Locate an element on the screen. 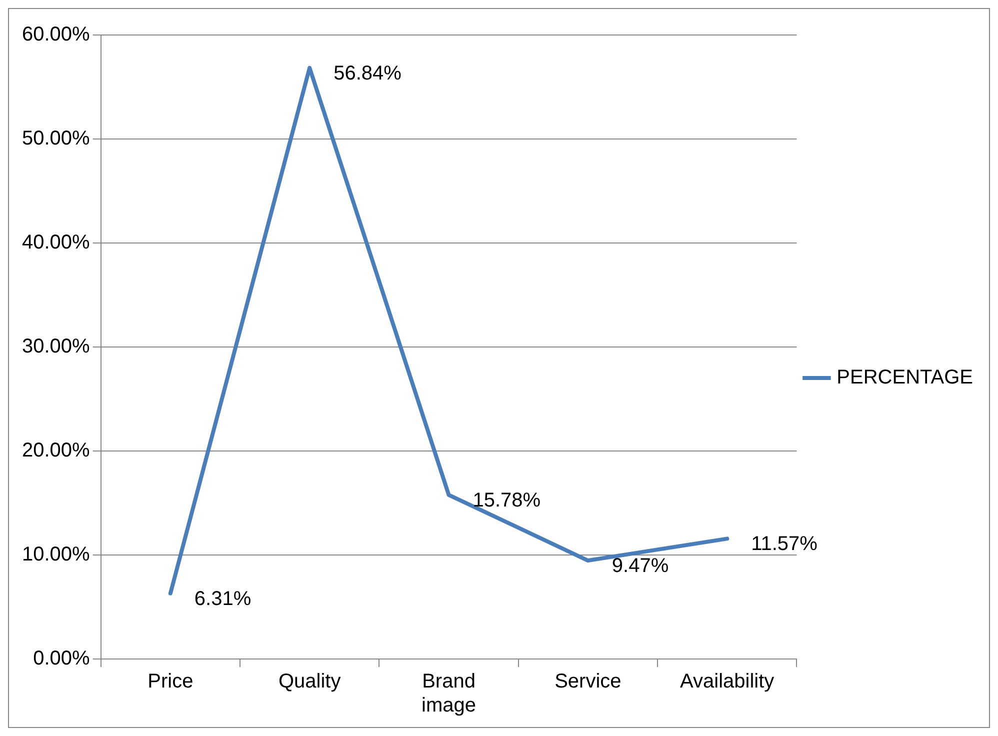  y-tick-label: 0.00% is located at coordinates (61, 659).